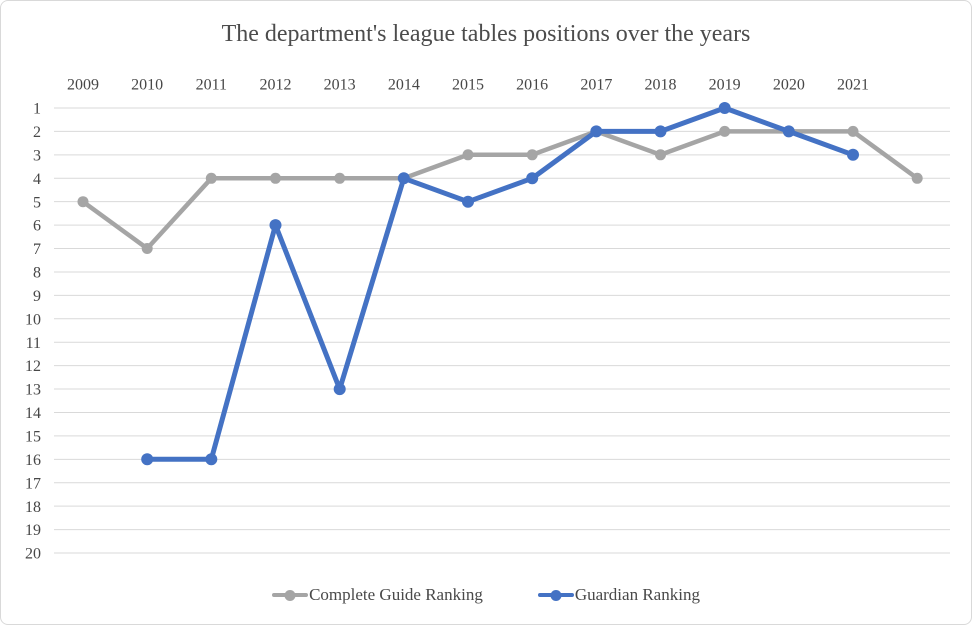  What do you see at coordinates (33, 436) in the screenshot?
I see `y-tick-label: 15` at bounding box center [33, 436].